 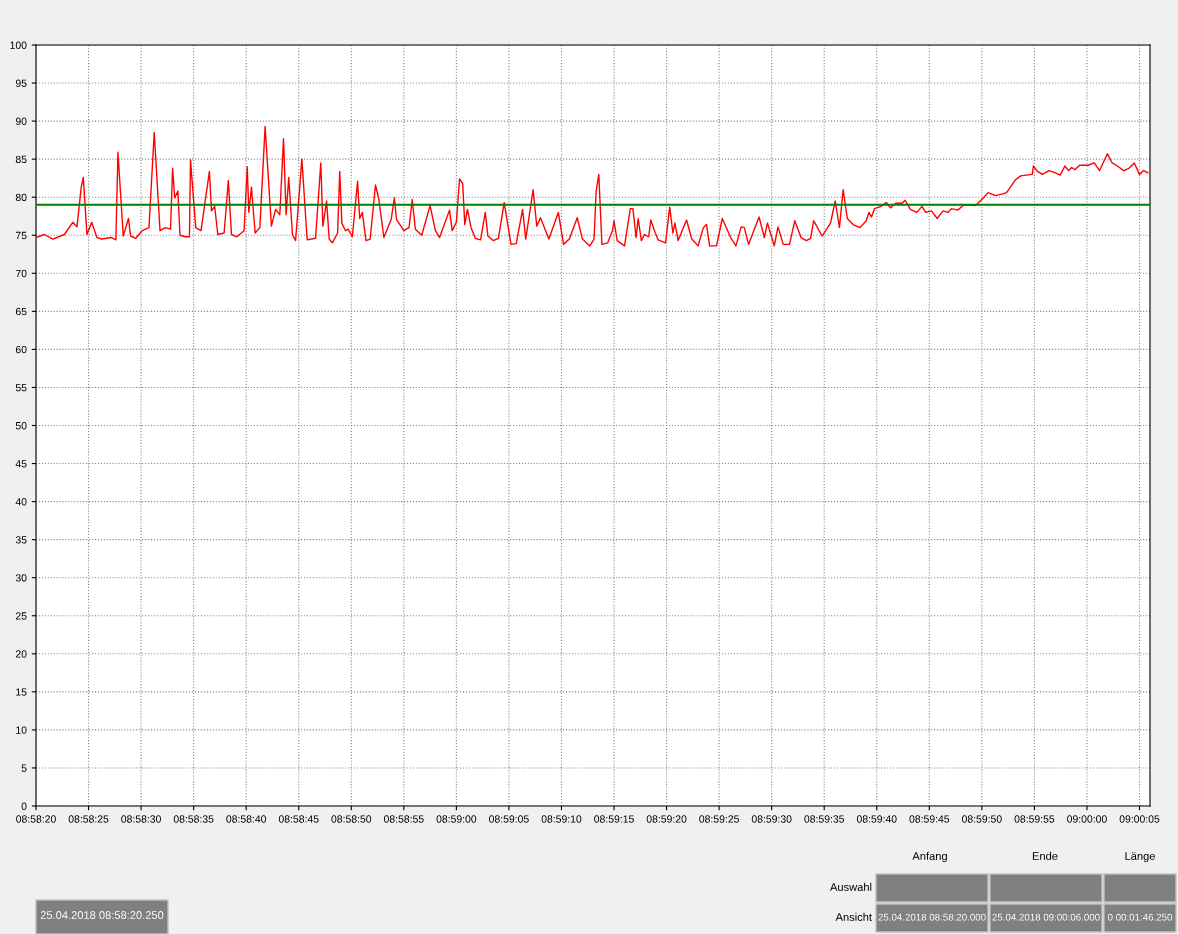 What do you see at coordinates (719, 819) in the screenshot?
I see `x-tick-label: 08:59:25` at bounding box center [719, 819].